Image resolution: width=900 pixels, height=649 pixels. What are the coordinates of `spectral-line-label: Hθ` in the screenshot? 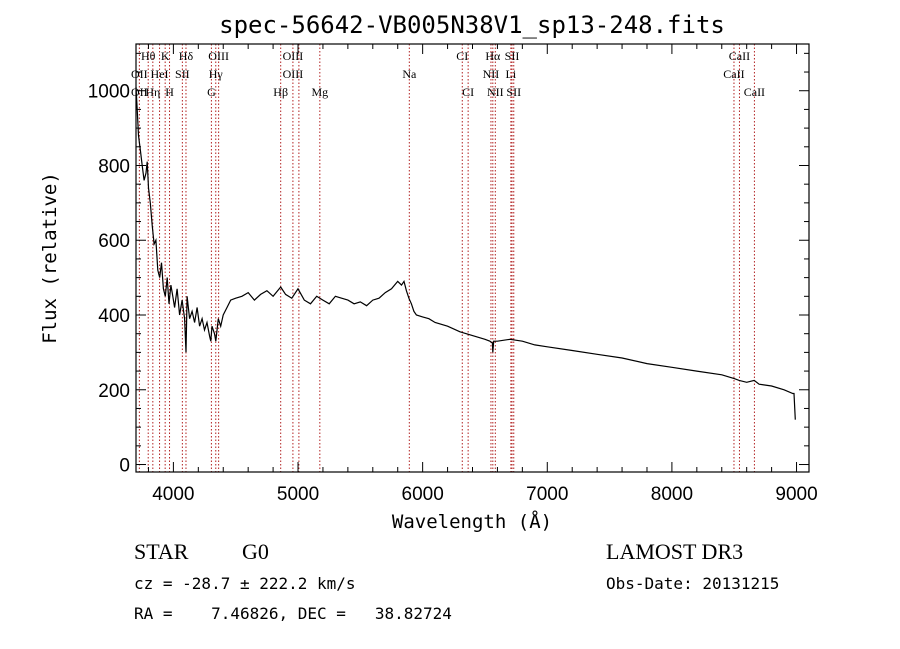 It's located at (148, 56).